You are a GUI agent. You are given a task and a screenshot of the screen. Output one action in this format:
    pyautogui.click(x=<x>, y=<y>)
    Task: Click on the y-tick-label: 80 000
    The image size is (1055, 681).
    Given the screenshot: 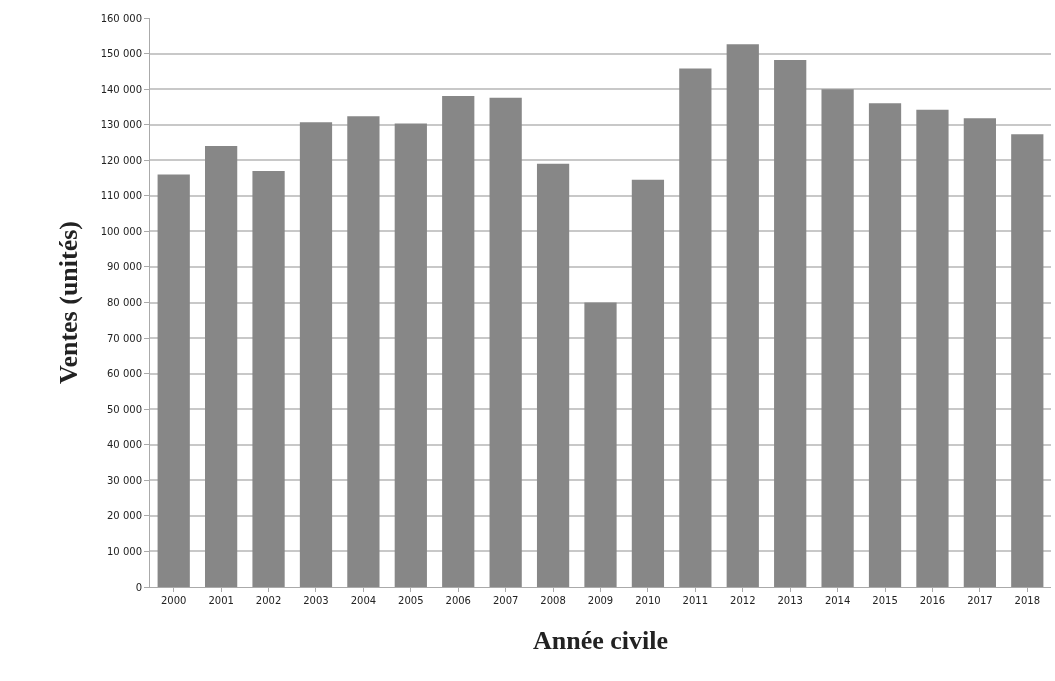 What is the action you would take?
    pyautogui.click(x=124, y=302)
    